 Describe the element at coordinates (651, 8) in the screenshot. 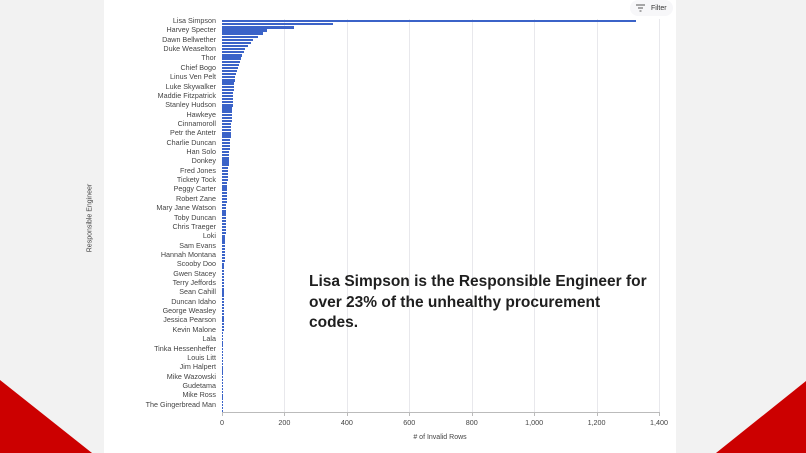

I see `filter-button: Filter` at that location.